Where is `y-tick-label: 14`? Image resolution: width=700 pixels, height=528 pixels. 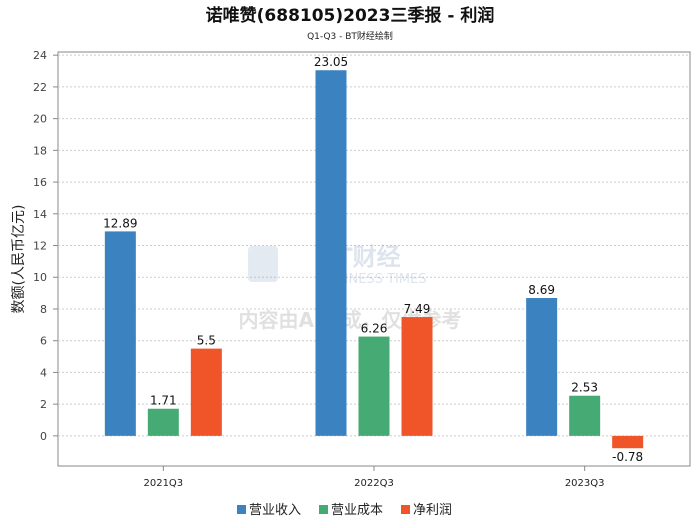
y-tick-label: 14 is located at coordinates (40, 214).